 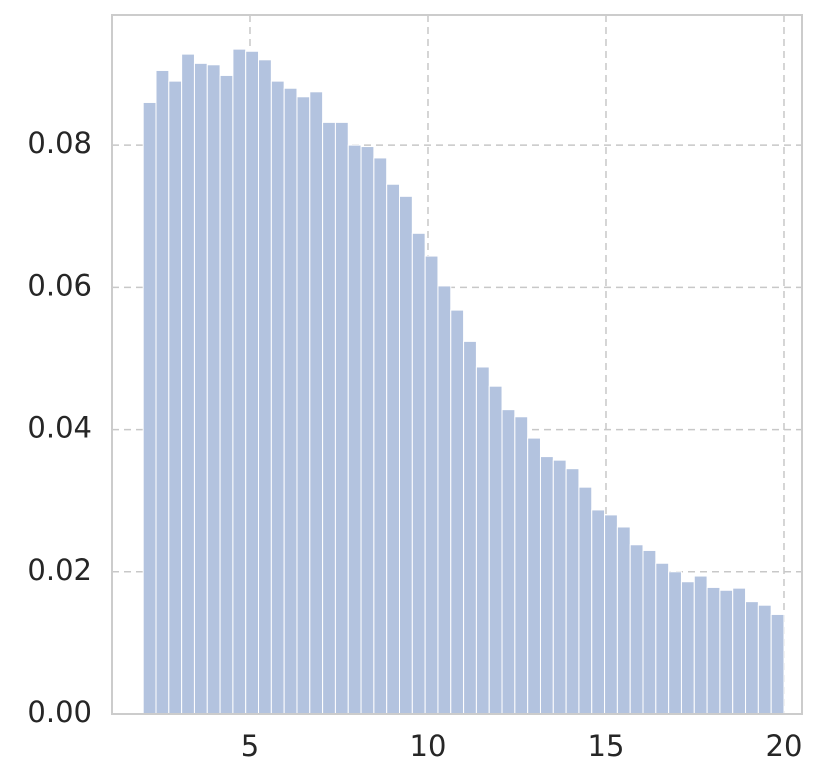 What do you see at coordinates (428, 746) in the screenshot?
I see `x-tick-label: 10` at bounding box center [428, 746].